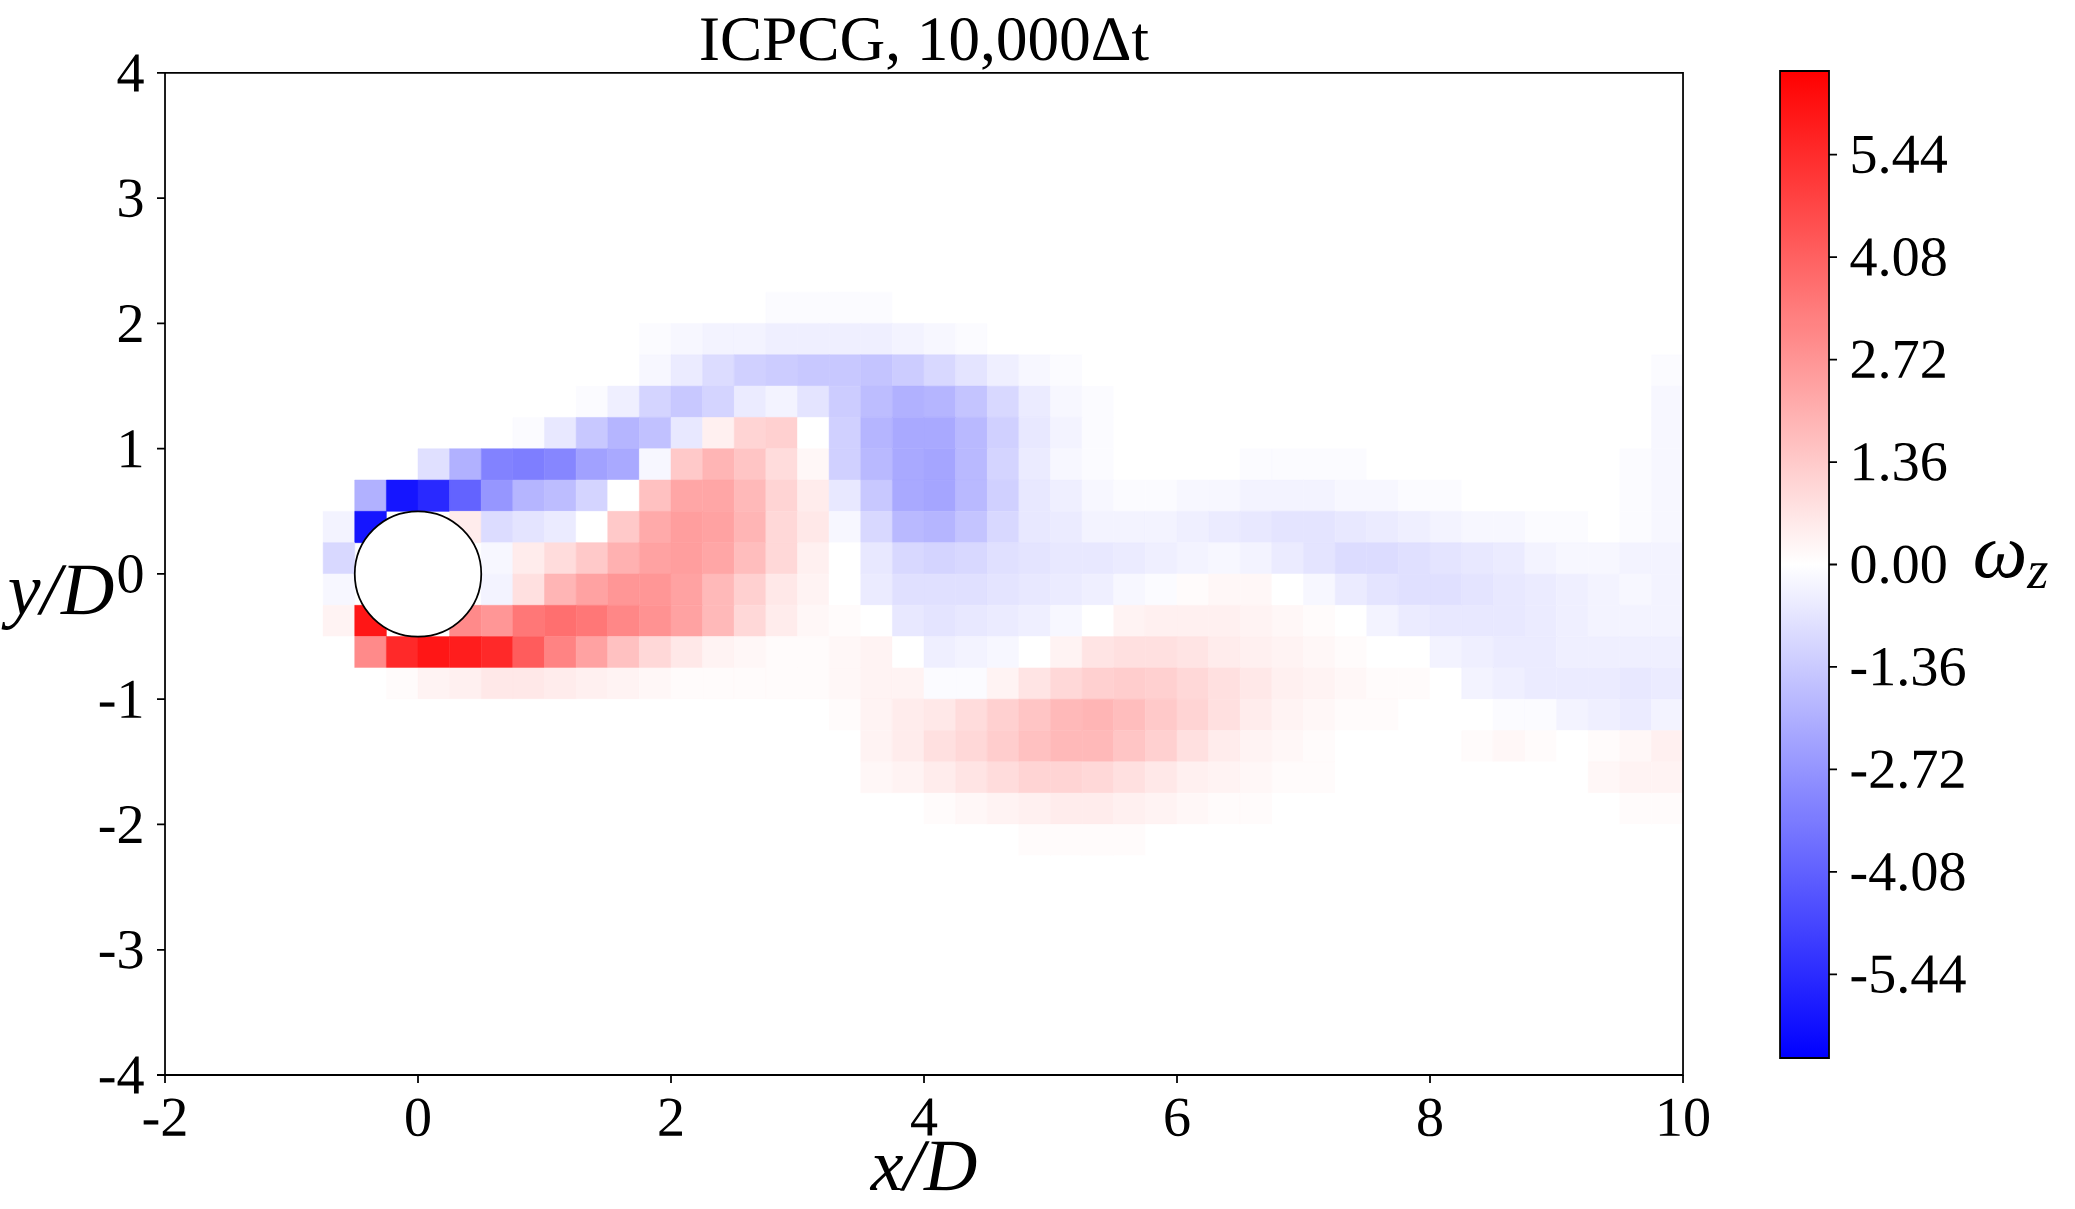  What do you see at coordinates (923, 1166) in the screenshot?
I see `x-axis-title: x/D` at bounding box center [923, 1166].